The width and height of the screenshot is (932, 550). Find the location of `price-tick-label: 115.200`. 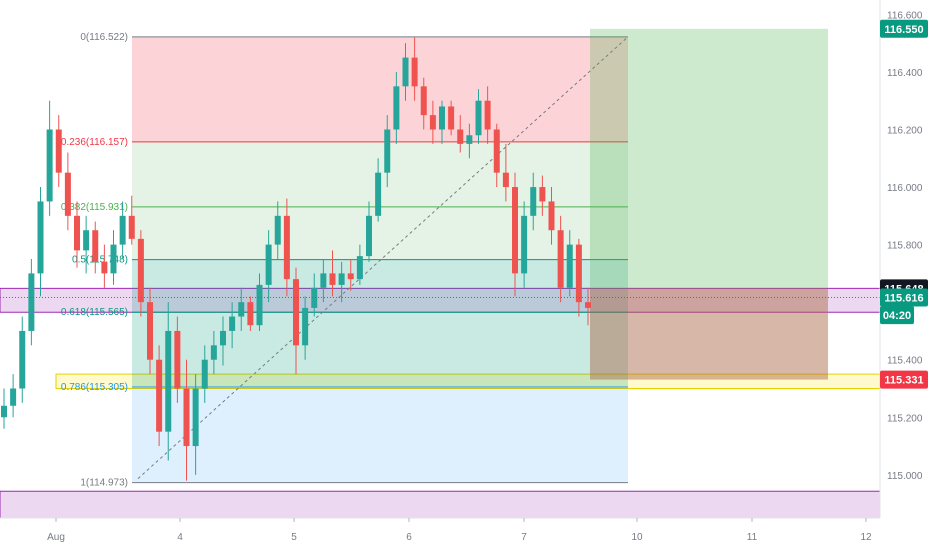

price-tick-label: 115.200 is located at coordinates (905, 418).